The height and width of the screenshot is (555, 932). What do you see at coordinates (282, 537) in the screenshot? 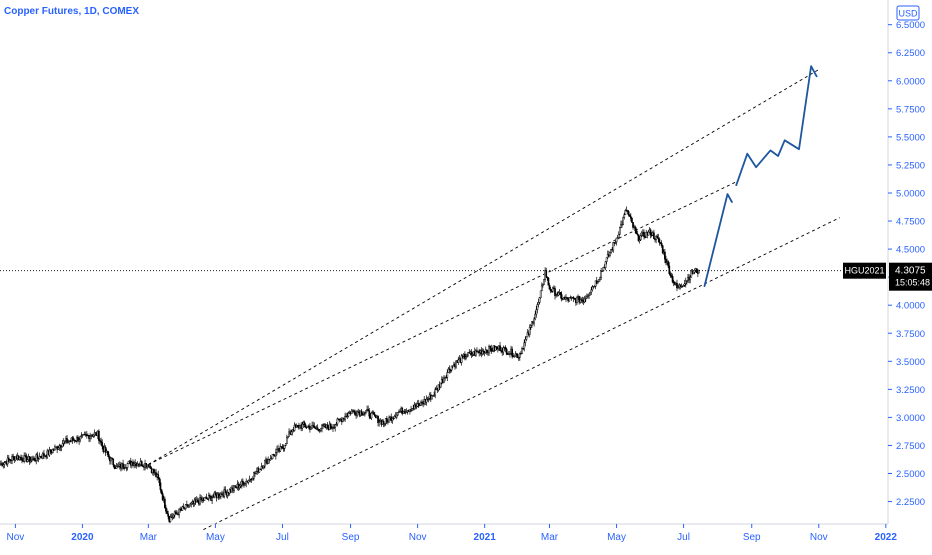
I see `x-tick-label: Jul` at bounding box center [282, 537].